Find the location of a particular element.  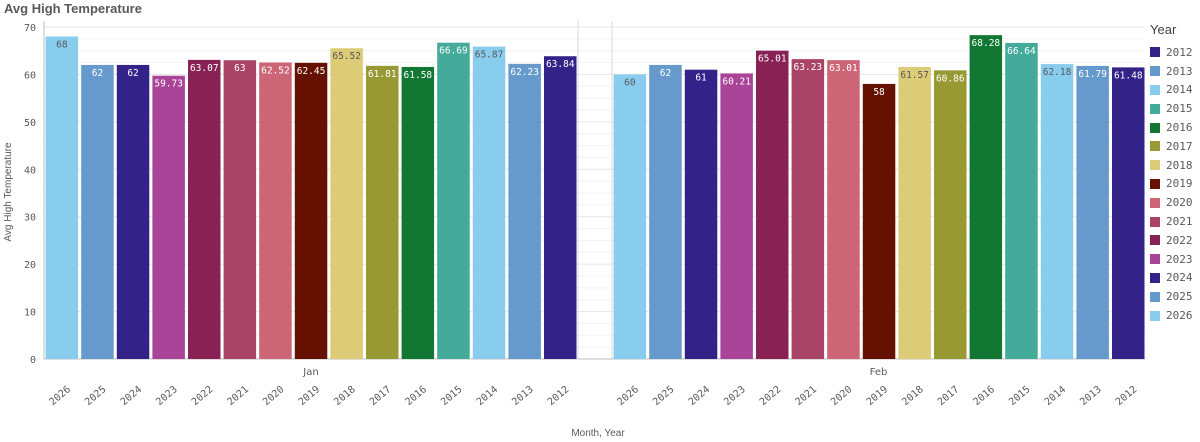

x-tick-label: 2014 is located at coordinates (1056, 396).